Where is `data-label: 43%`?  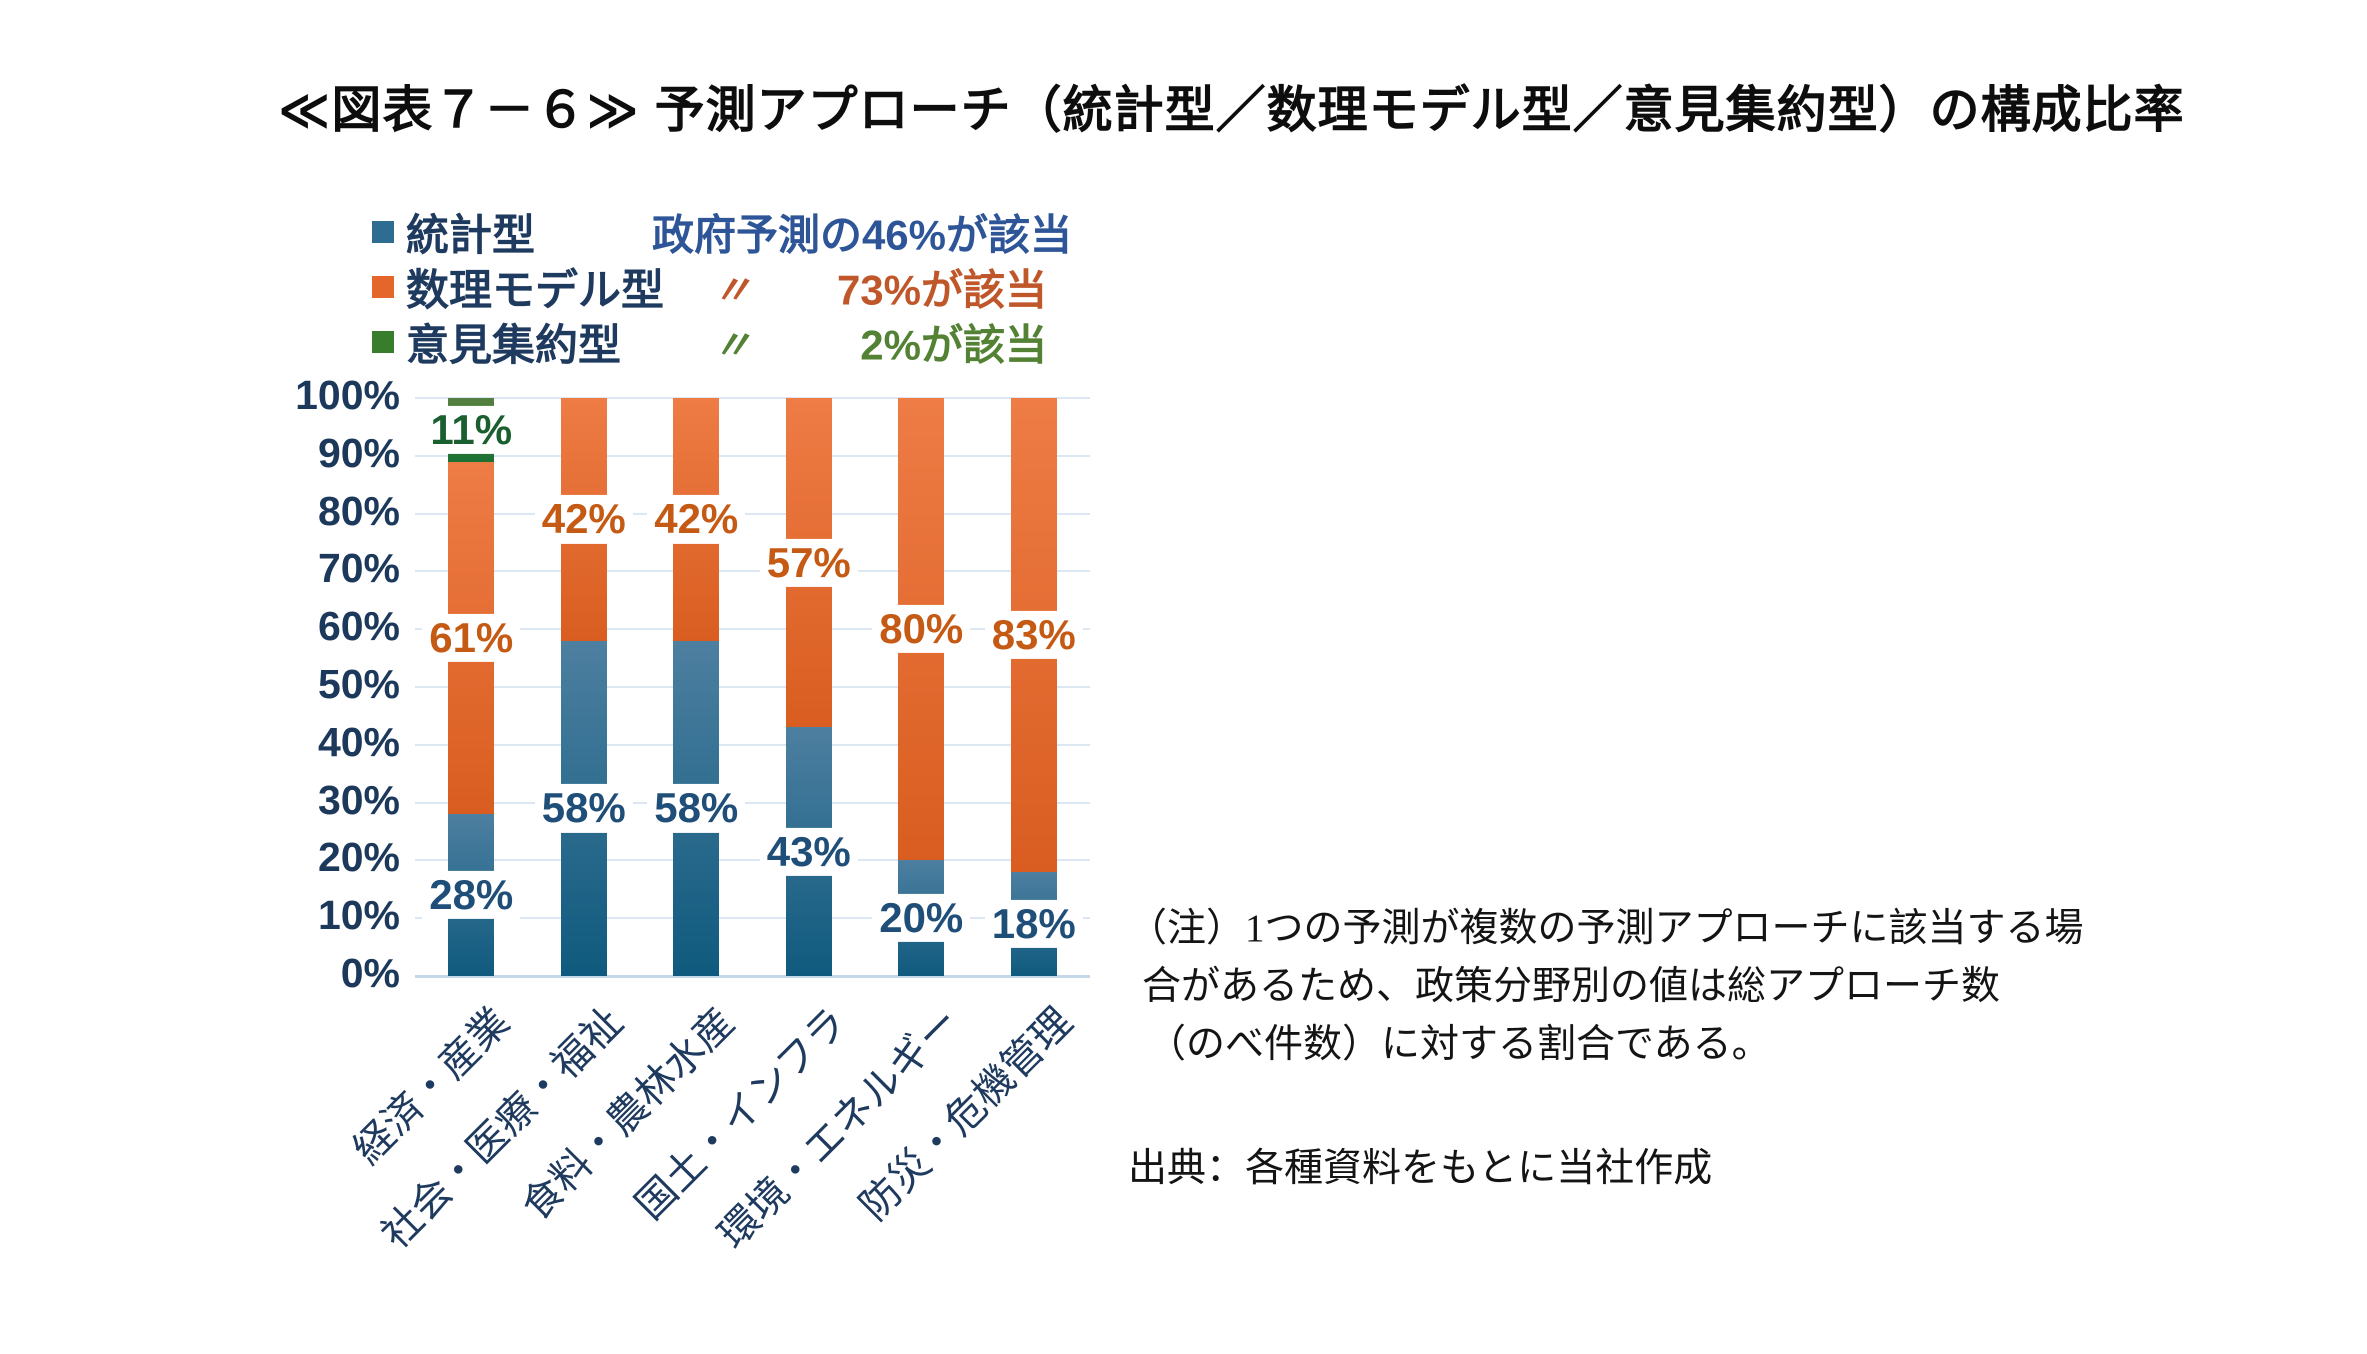
data-label: 43% is located at coordinates (808, 851).